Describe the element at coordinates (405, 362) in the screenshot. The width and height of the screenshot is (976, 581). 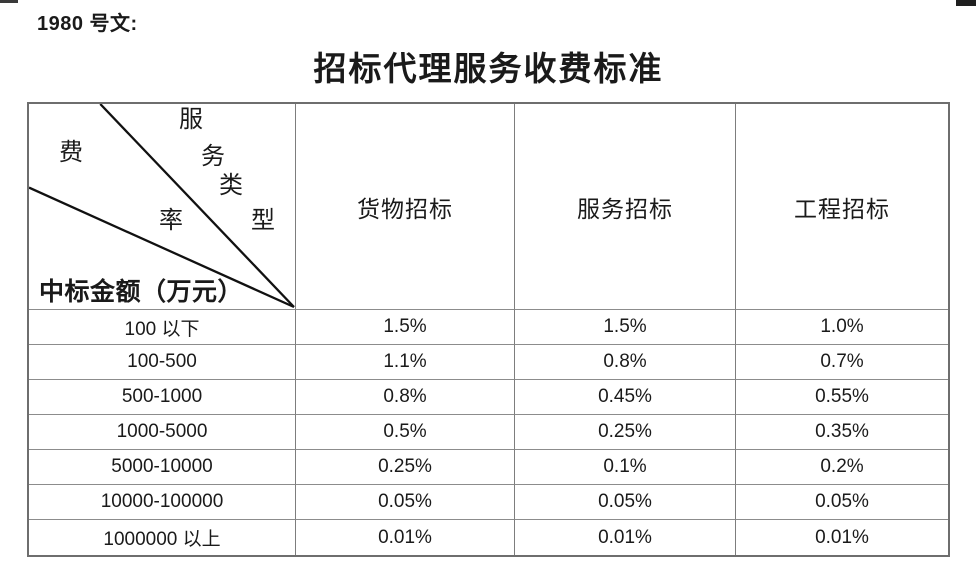
I see `rate-cell-goods: 1.1%` at that location.